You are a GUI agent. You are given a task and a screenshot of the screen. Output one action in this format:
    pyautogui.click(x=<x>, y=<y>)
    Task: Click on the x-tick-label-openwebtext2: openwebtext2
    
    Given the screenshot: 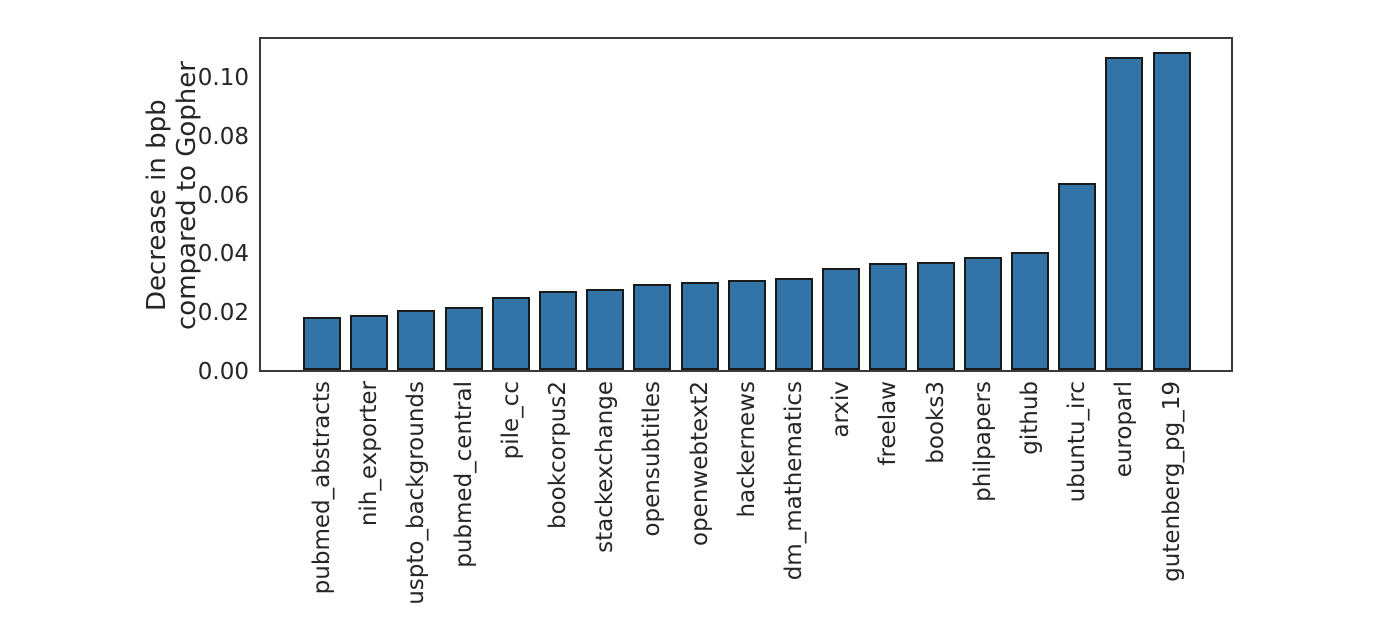 What is the action you would take?
    pyautogui.click(x=700, y=463)
    